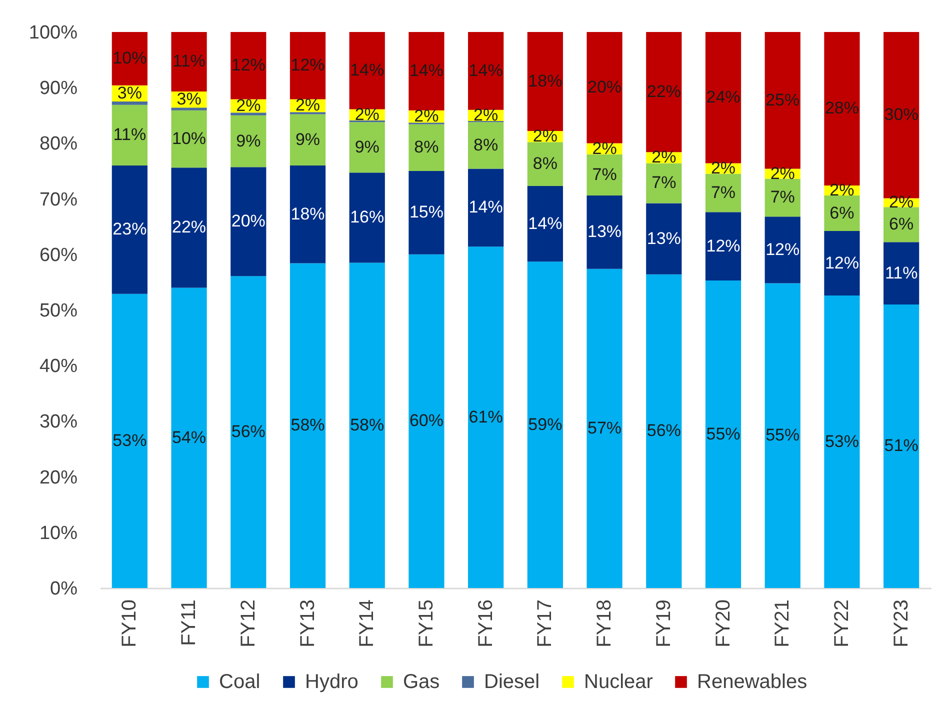 This screenshot has width=938, height=715. I want to click on legend-label: Gas, so click(421, 682).